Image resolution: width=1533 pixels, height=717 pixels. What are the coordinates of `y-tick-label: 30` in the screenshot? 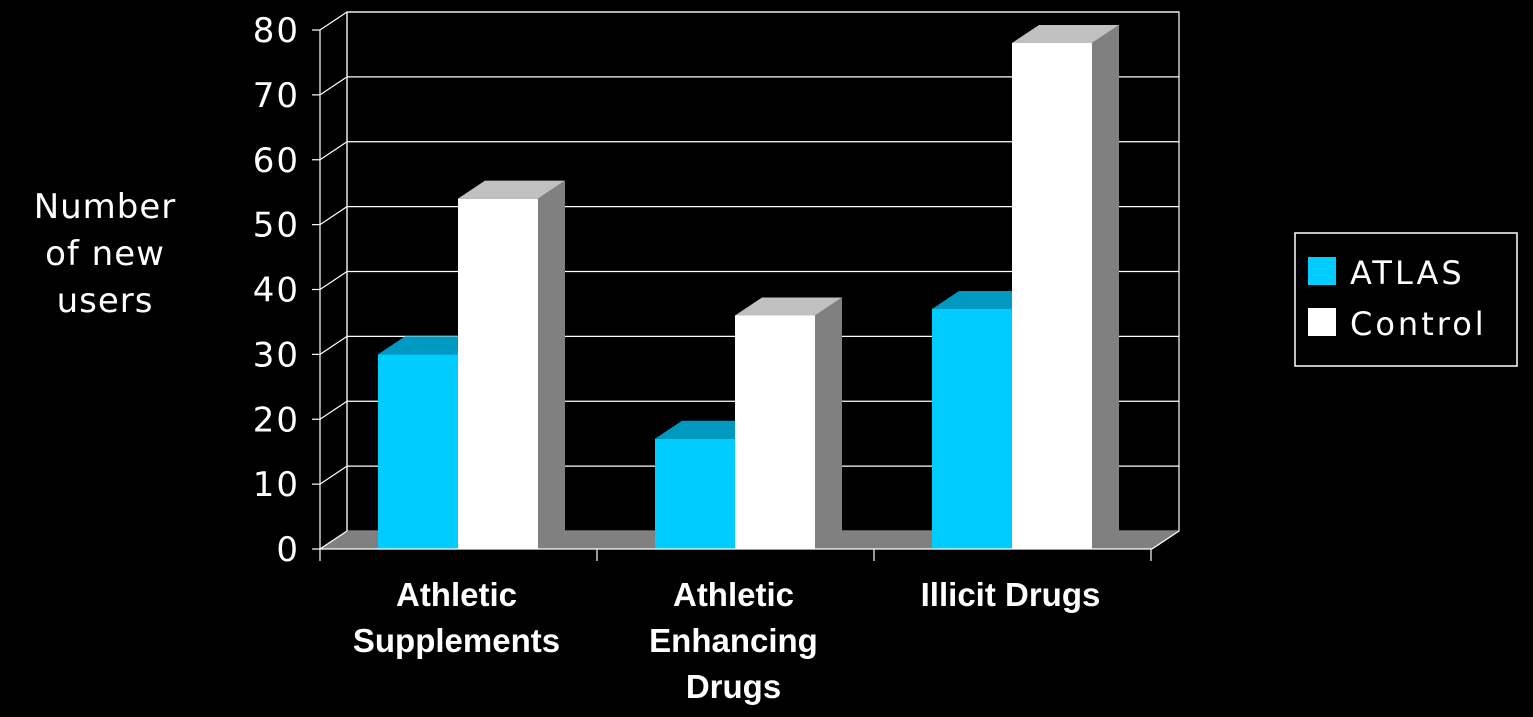 It's located at (276, 355).